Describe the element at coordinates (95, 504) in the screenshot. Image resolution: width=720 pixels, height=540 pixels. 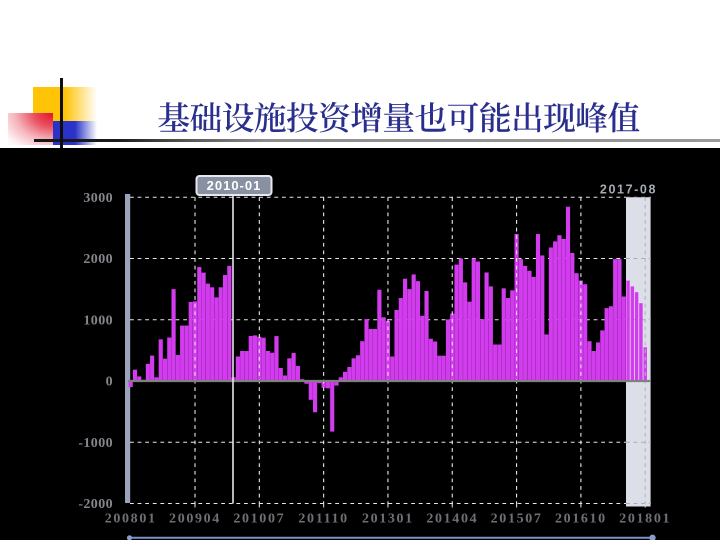
I see `svg-text: -2000` at that location.